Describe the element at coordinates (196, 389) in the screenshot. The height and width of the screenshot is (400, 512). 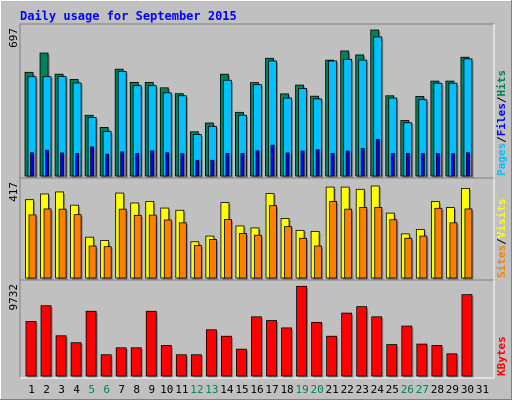
I see `x-tick-label: 12` at that location.